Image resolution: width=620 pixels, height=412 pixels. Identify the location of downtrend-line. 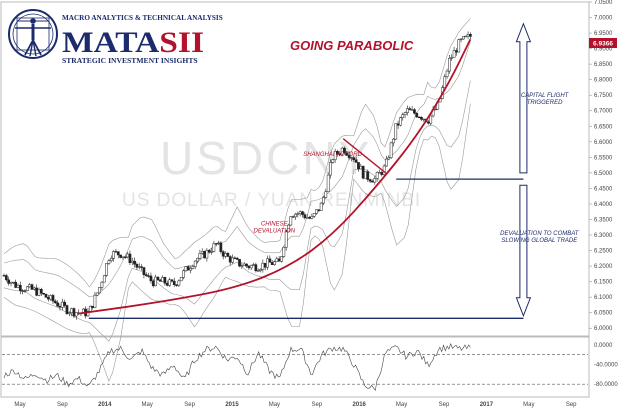
(364, 156).